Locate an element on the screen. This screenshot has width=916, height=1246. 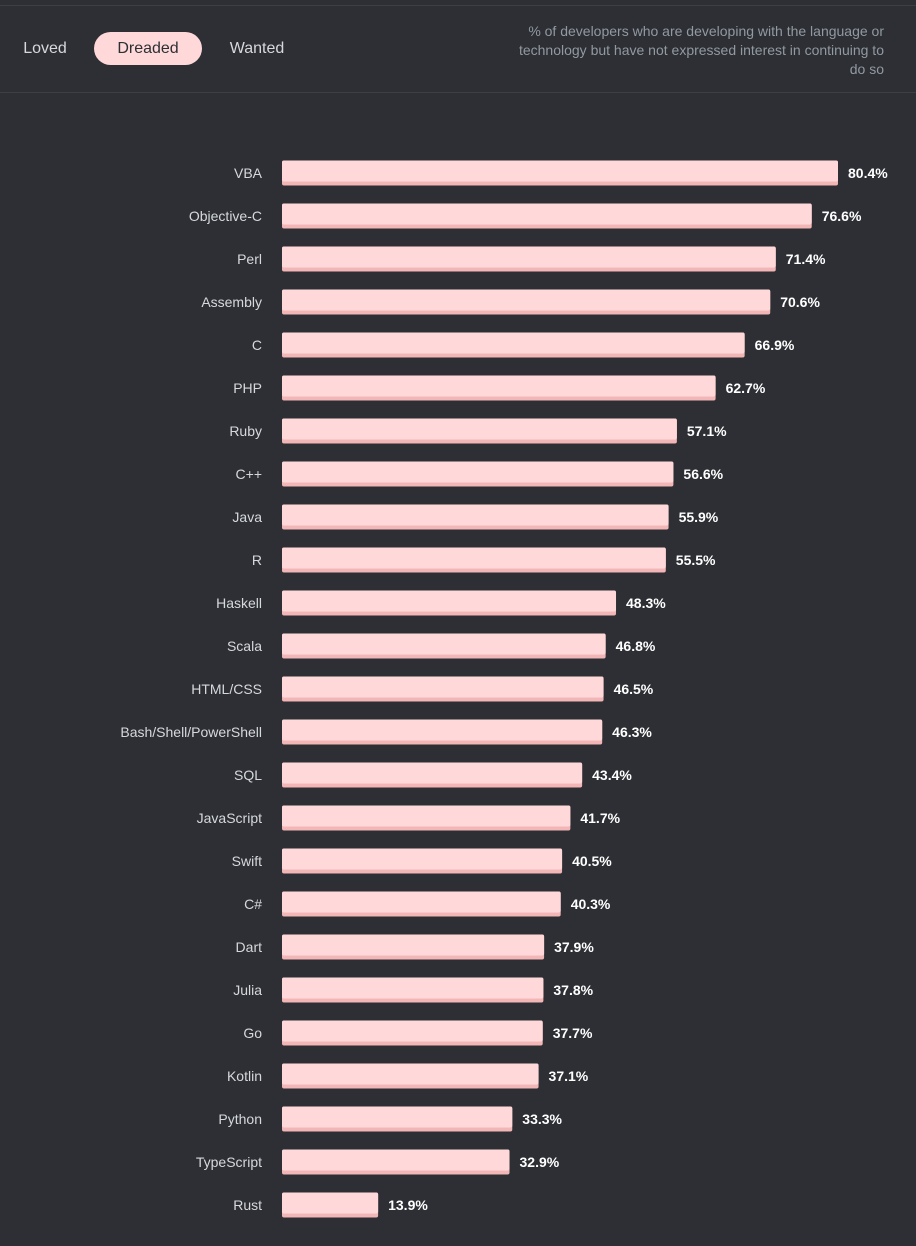
header-divider is located at coordinates (458, 92).